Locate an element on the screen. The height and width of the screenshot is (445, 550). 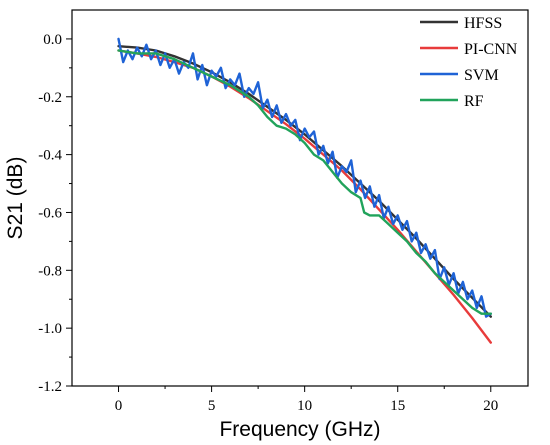
x-axis-ticks: 0 5 10 15 20 is located at coordinates (306, 400).